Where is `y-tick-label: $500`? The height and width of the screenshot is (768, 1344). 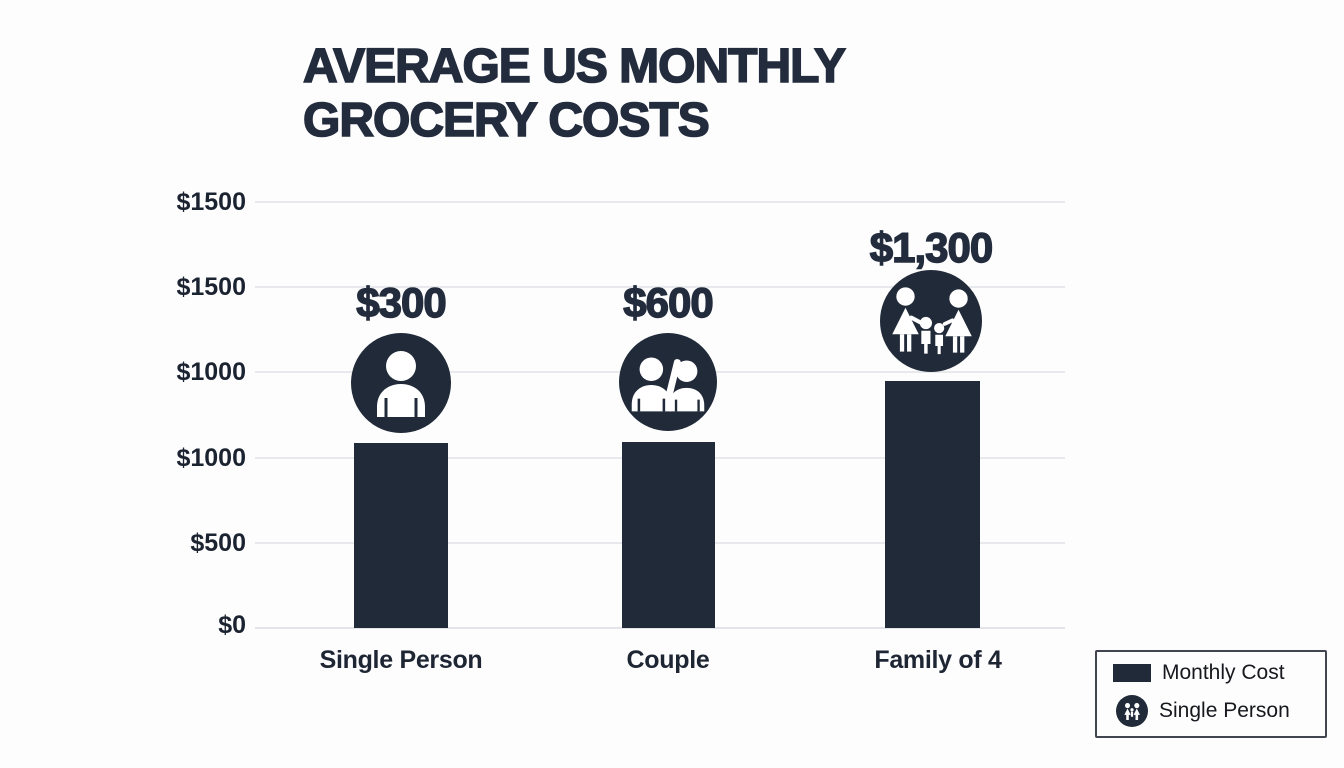
y-tick-label: $500 is located at coordinates (218, 543).